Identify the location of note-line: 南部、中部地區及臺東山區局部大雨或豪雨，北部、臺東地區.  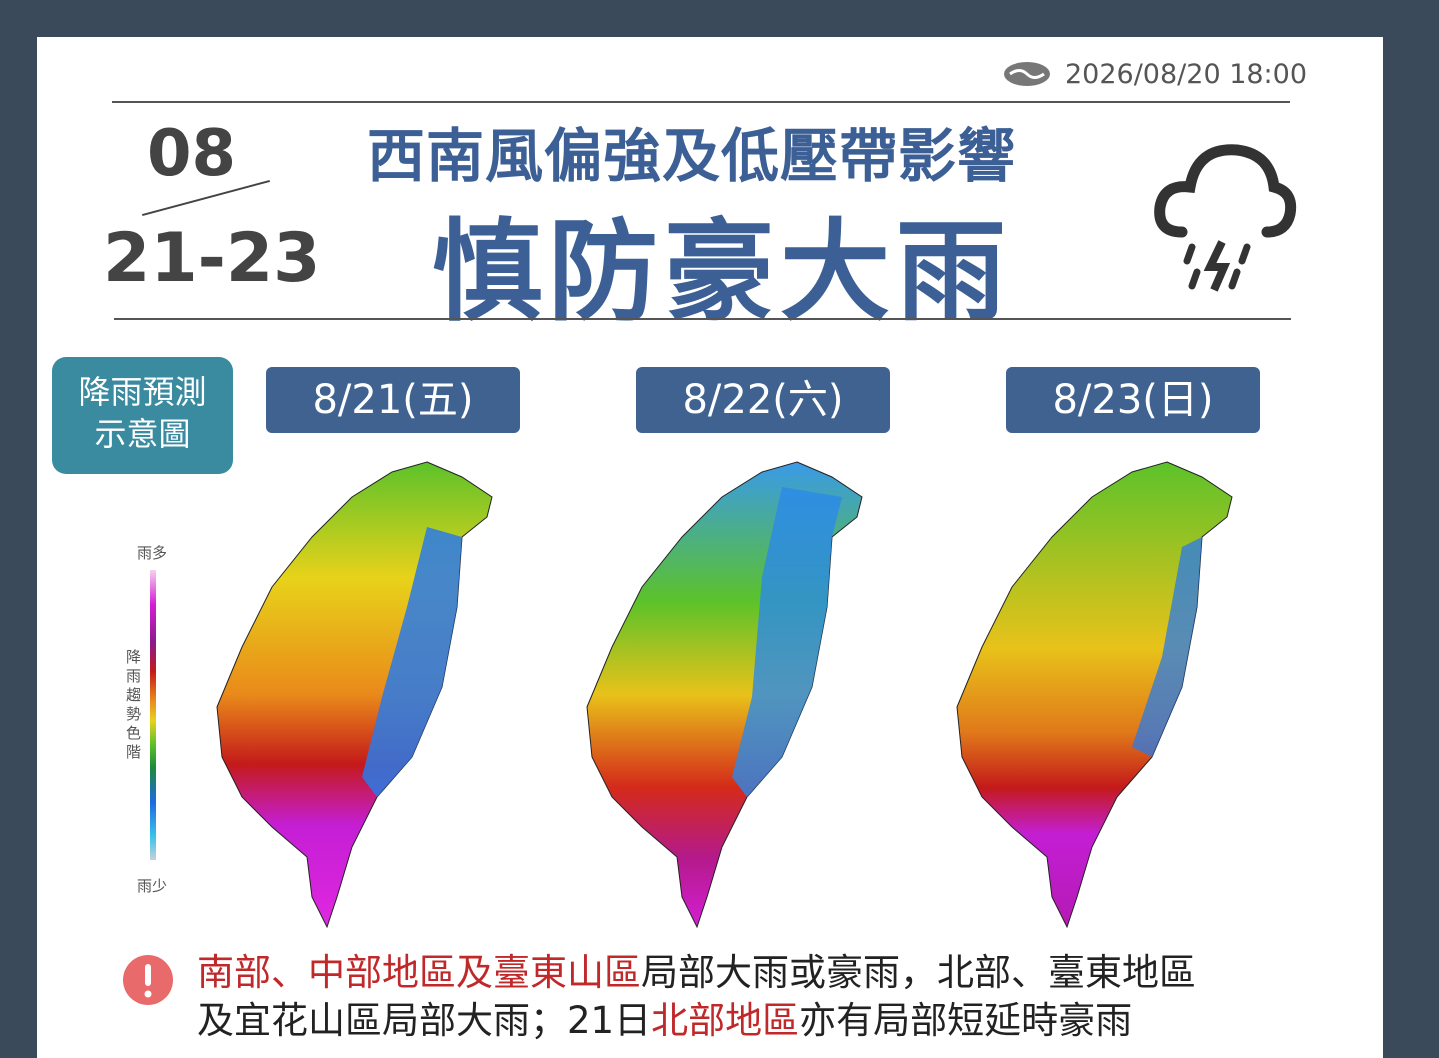
(696, 973).